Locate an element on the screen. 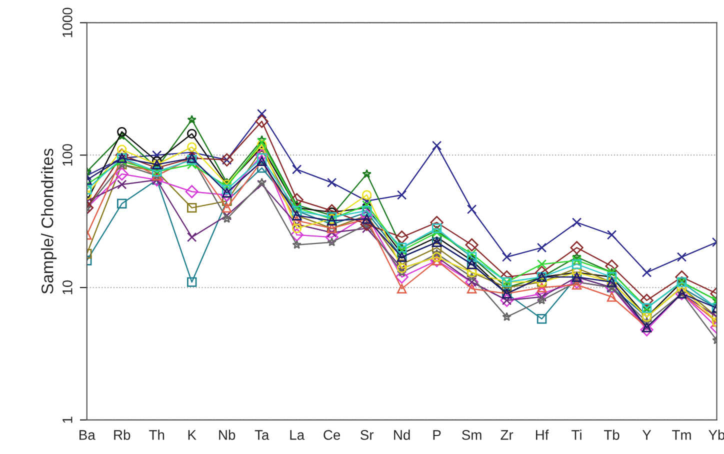 The width and height of the screenshot is (724, 454). y-tick-label: 100 is located at coordinates (67, 155).